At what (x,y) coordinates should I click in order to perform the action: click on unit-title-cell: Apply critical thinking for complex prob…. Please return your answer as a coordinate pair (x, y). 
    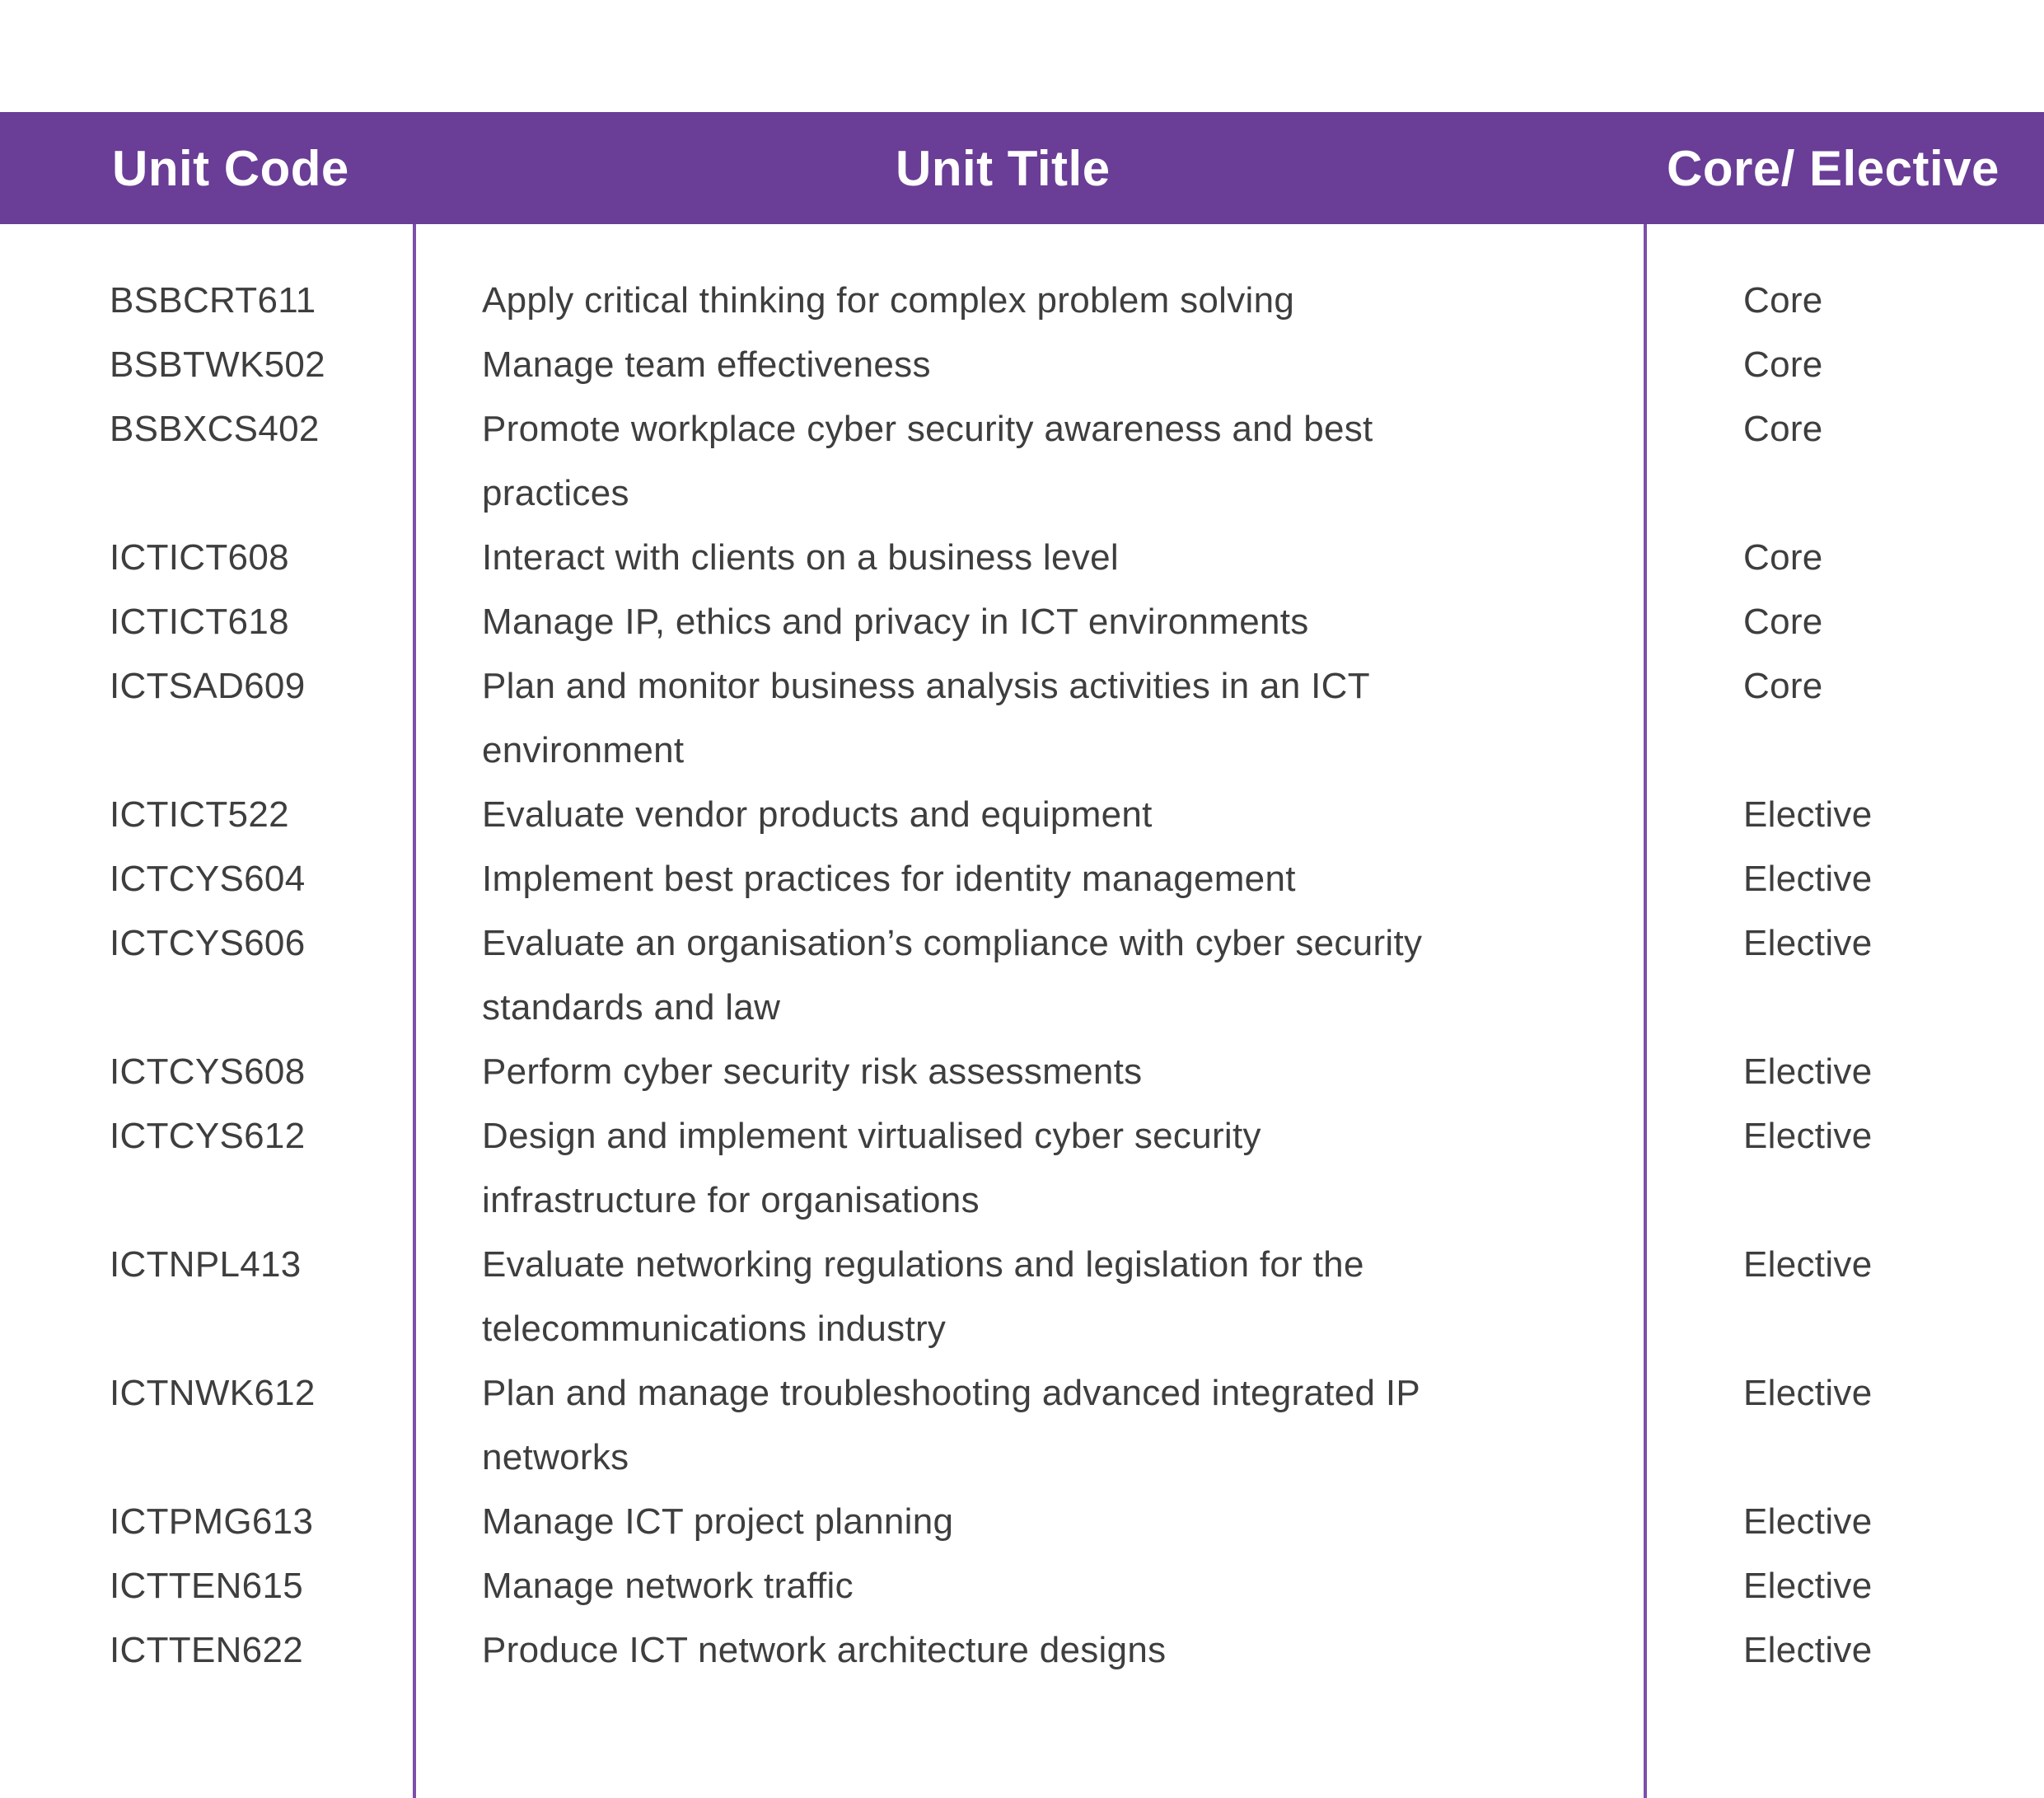
    Looking at the image, I should click on (888, 300).